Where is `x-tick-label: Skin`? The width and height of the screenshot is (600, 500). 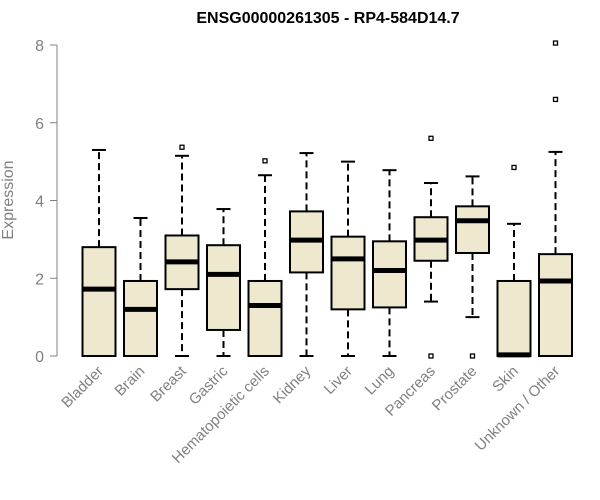
x-tick-label: Skin is located at coordinates (505, 379).